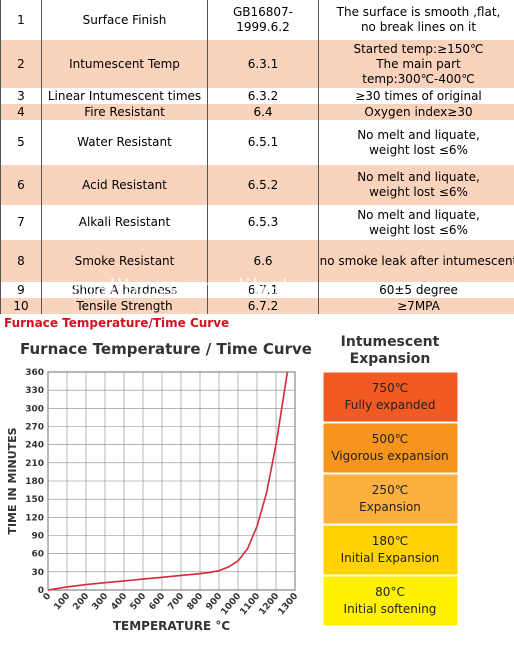 This screenshot has width=514, height=645. What do you see at coordinates (124, 306) in the screenshot?
I see `table-cell: Tensile Strength` at bounding box center [124, 306].